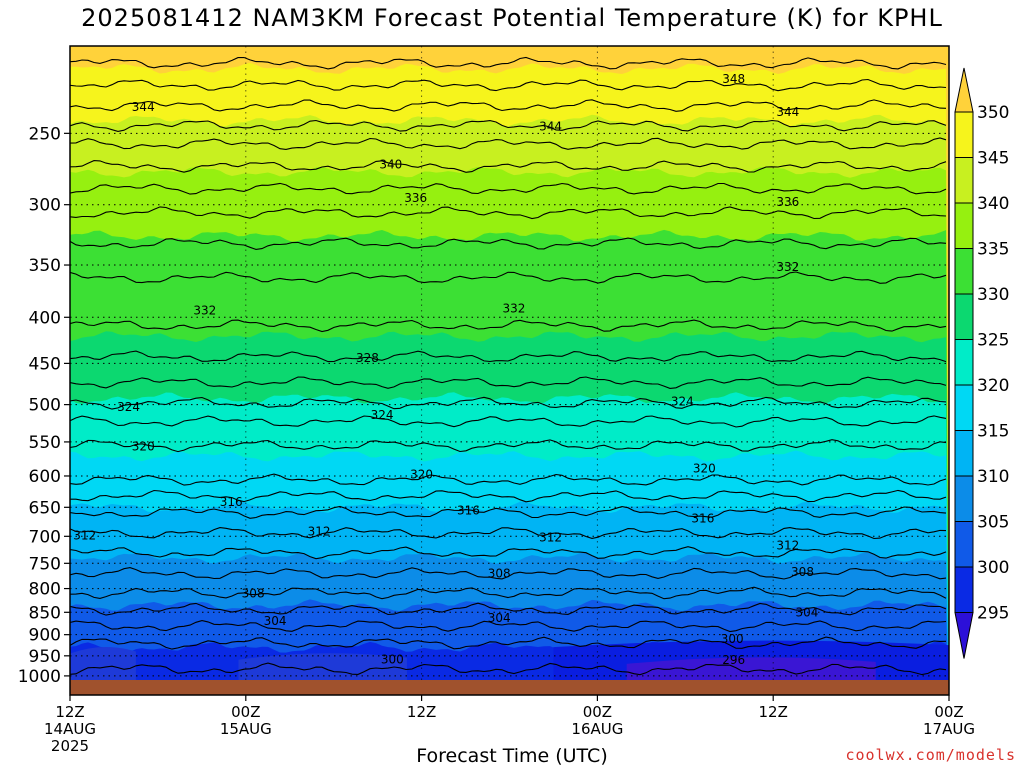  Describe the element at coordinates (964, 635) in the screenshot. I see `colorbar-bottom-arrow` at that location.